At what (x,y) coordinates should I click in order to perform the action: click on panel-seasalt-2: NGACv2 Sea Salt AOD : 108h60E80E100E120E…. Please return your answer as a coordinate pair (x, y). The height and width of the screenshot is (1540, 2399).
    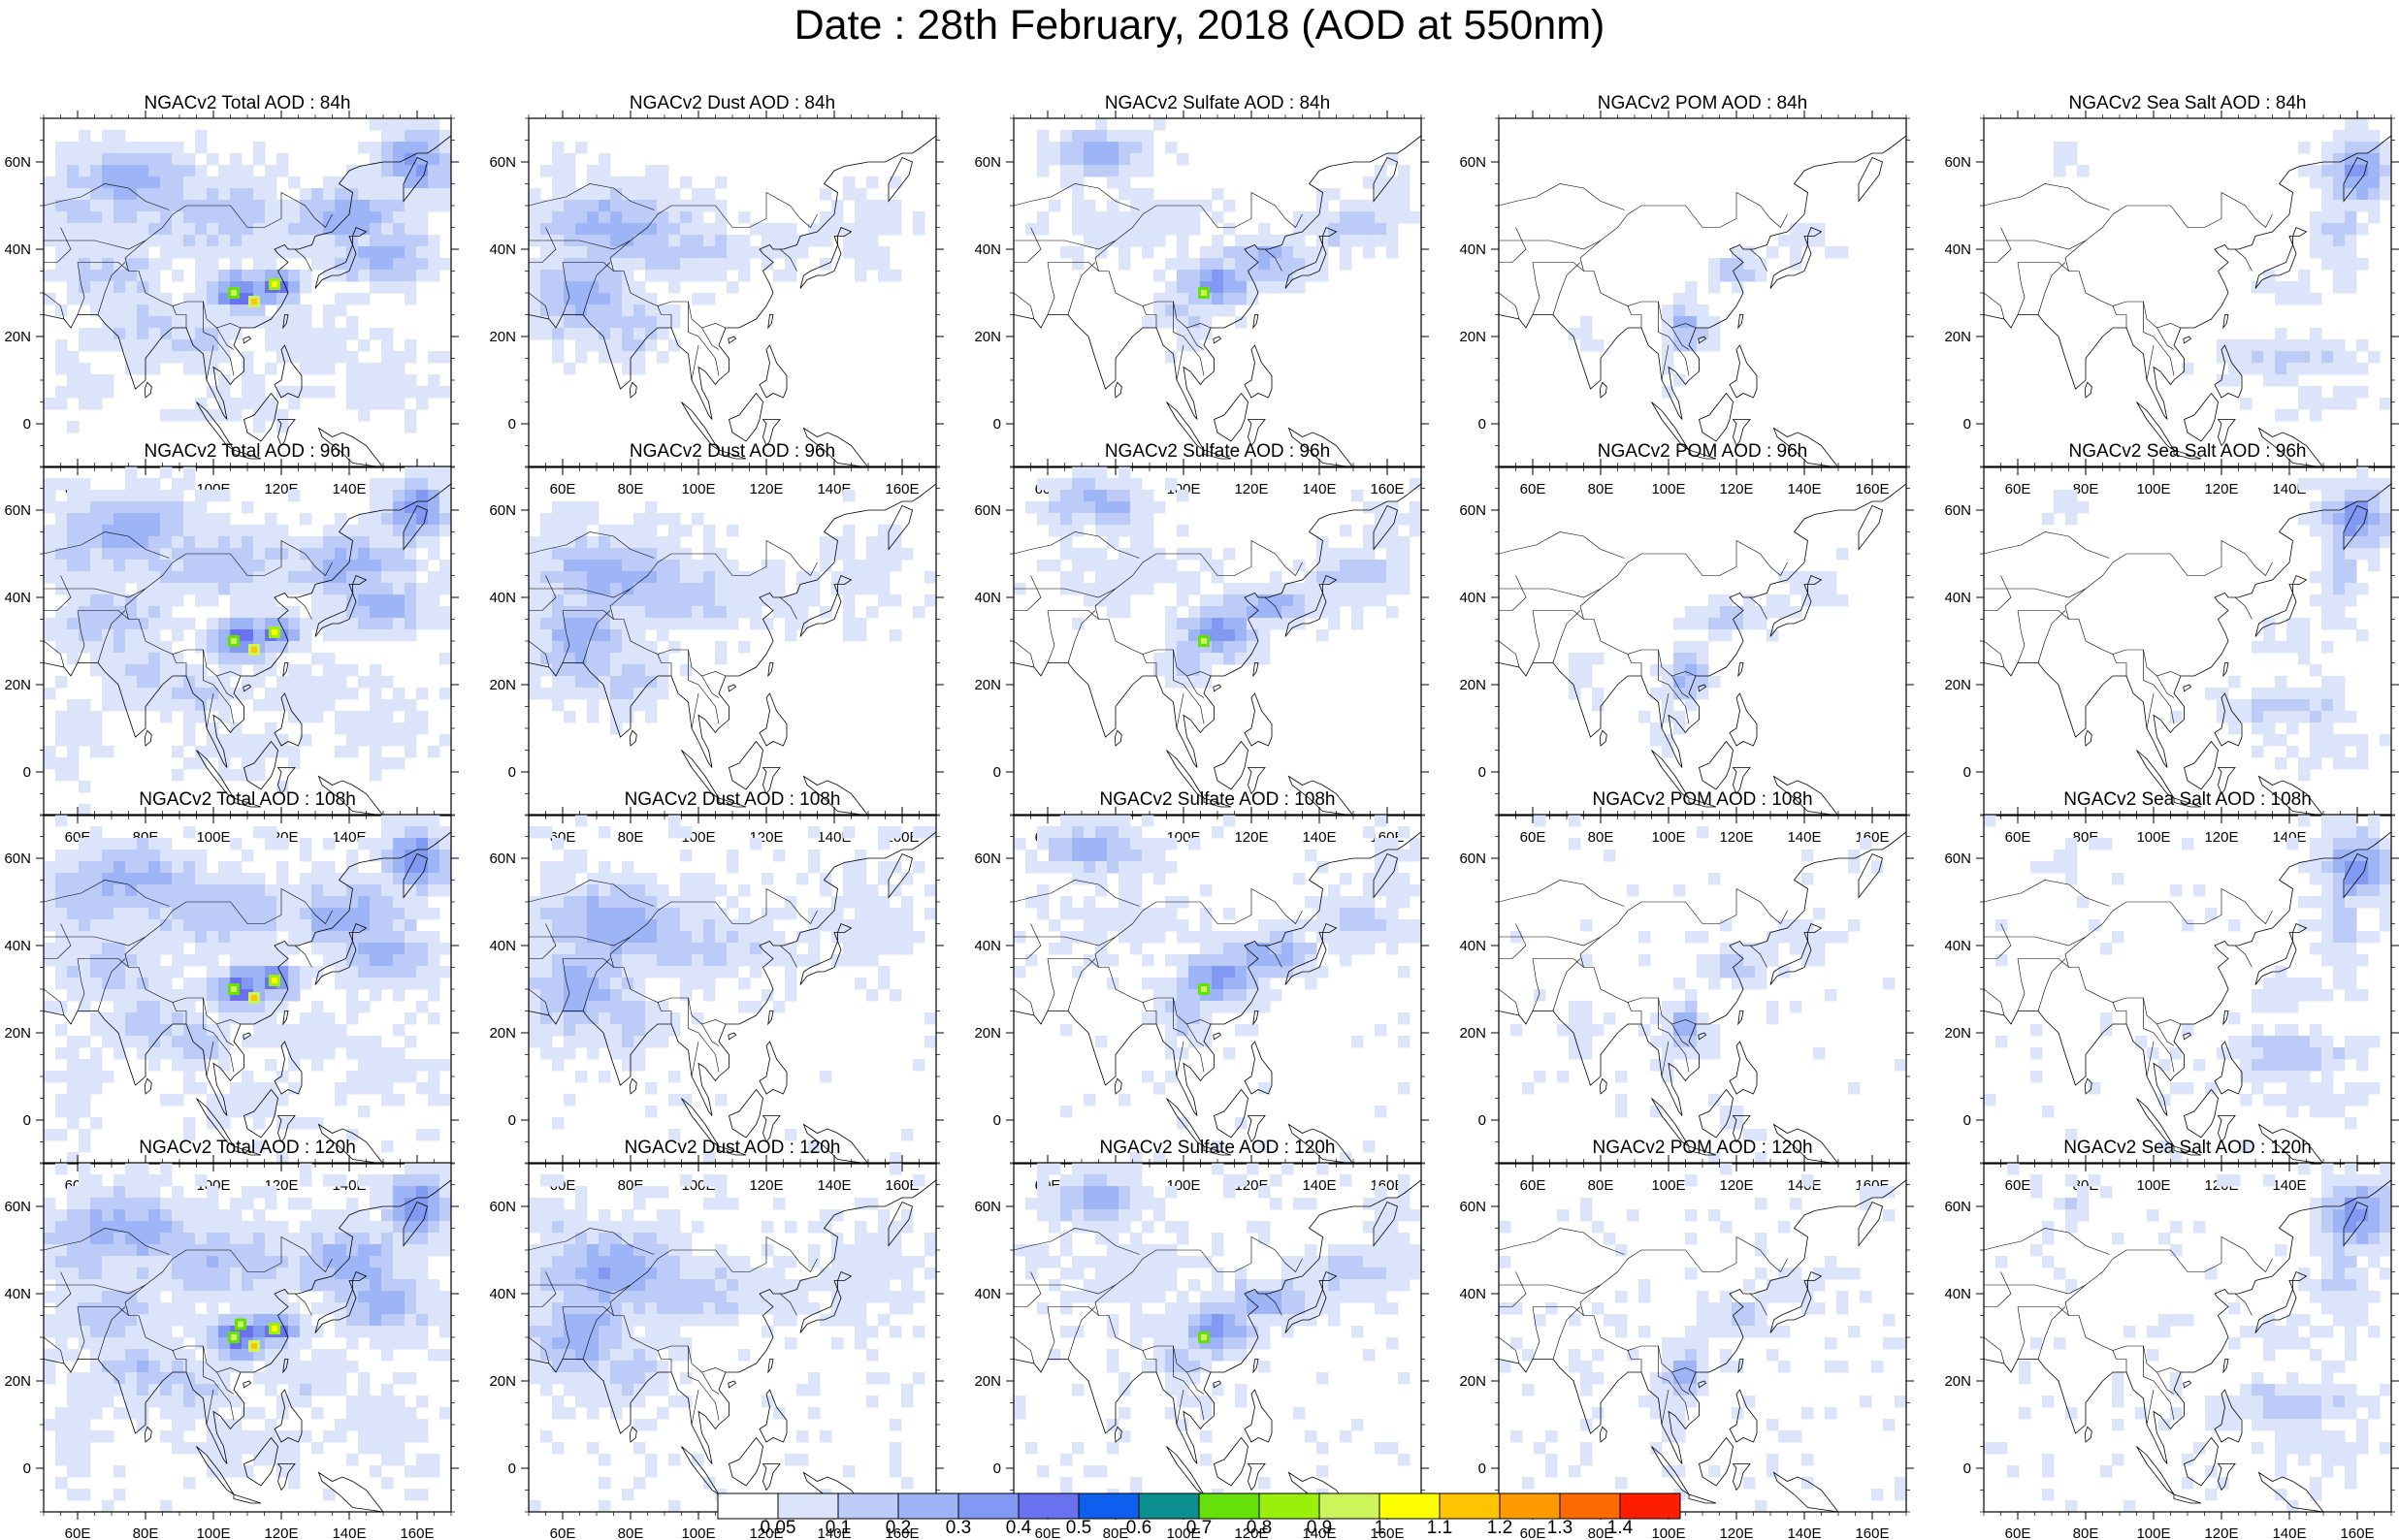
    Looking at the image, I should click on (2172, 992).